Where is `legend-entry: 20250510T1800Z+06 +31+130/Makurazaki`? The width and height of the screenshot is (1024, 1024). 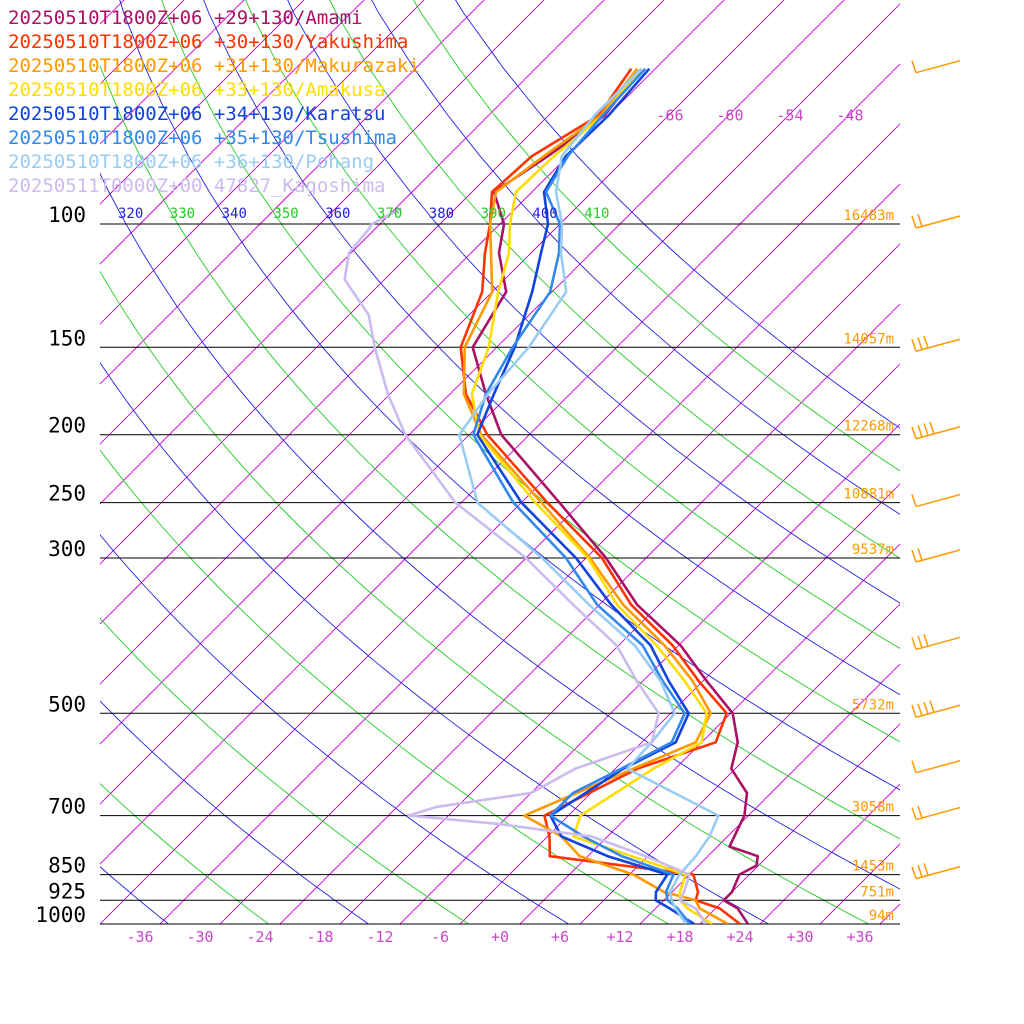
legend-entry: 20250510T1800Z+06 +31+130/Makurazaki is located at coordinates (214, 66).